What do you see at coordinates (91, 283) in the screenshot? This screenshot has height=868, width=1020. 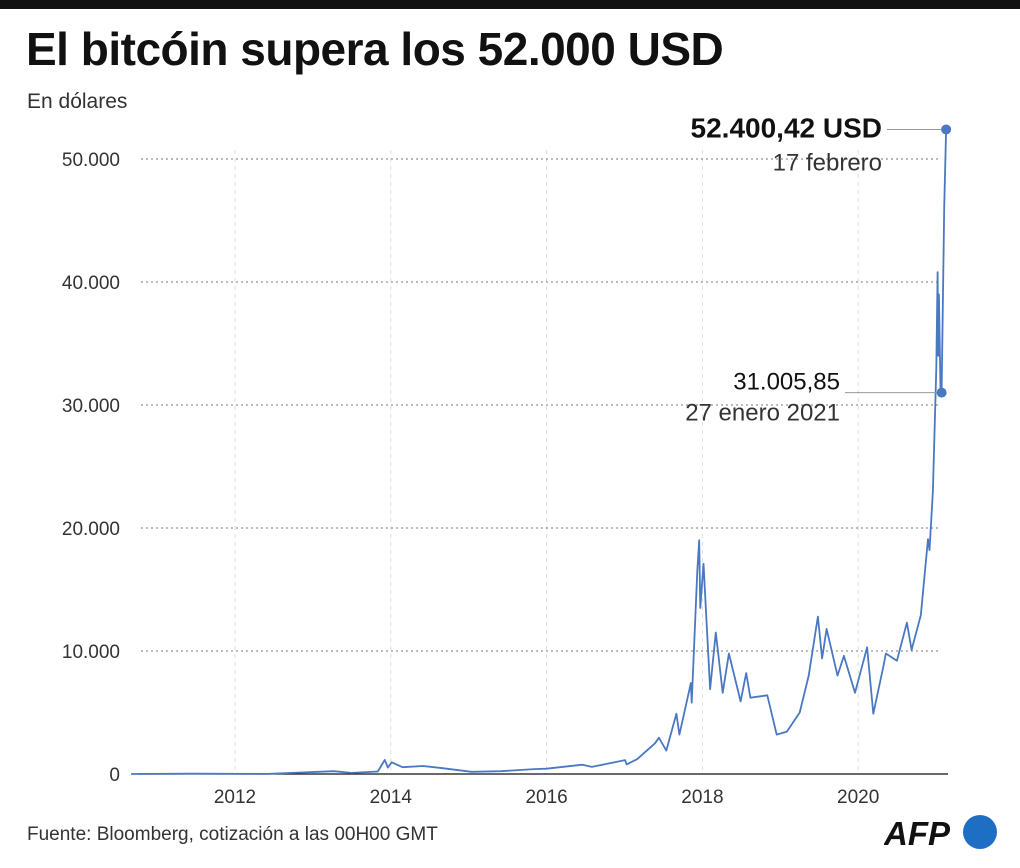 I see `y-tick-label: 40.000` at bounding box center [91, 283].